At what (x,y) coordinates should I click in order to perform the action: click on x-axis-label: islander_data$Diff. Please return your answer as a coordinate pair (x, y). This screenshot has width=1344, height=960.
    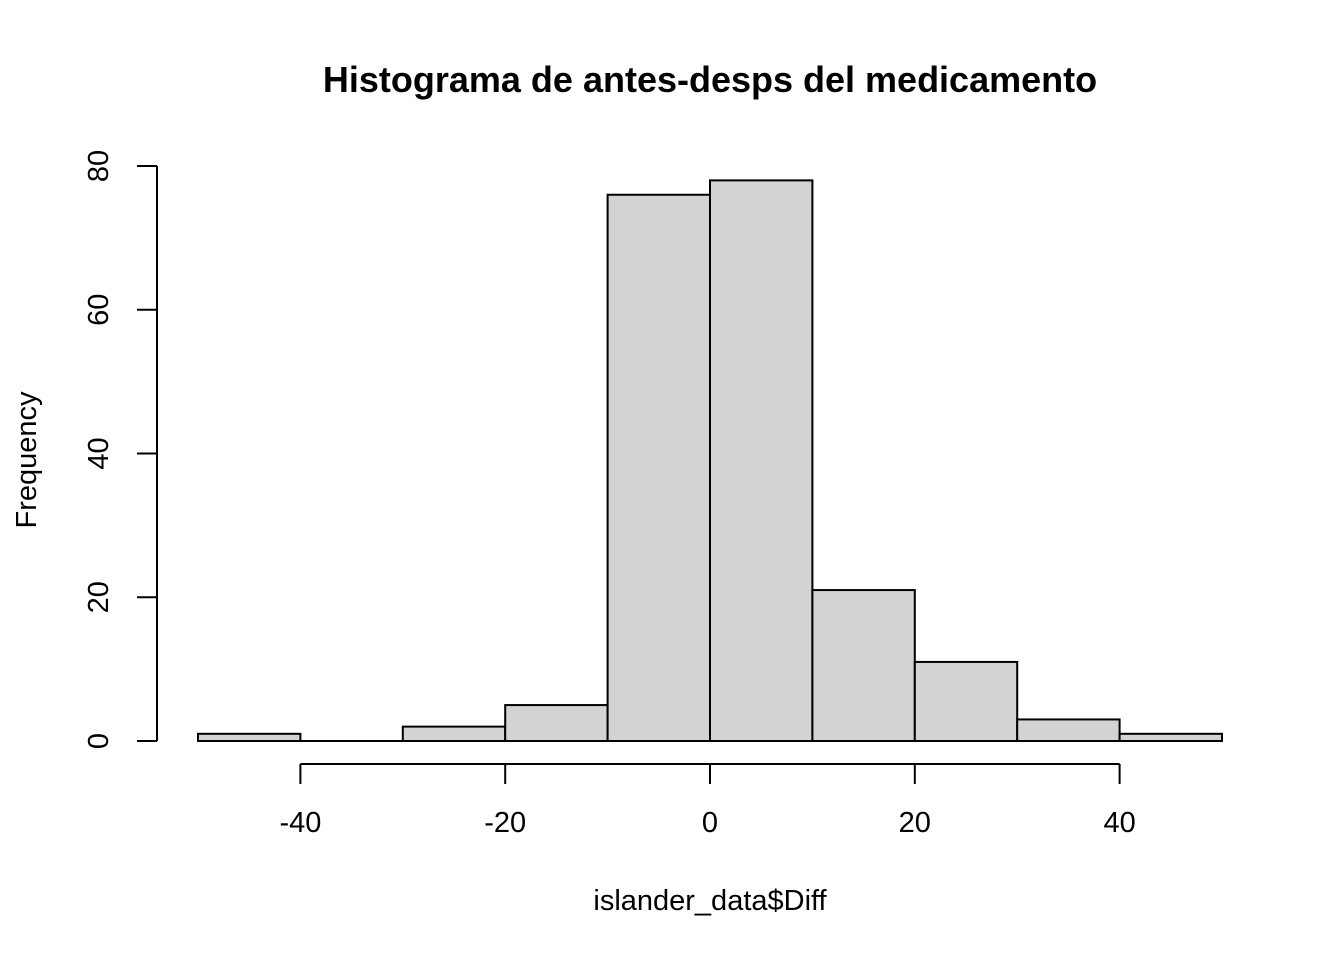
    Looking at the image, I should click on (710, 901).